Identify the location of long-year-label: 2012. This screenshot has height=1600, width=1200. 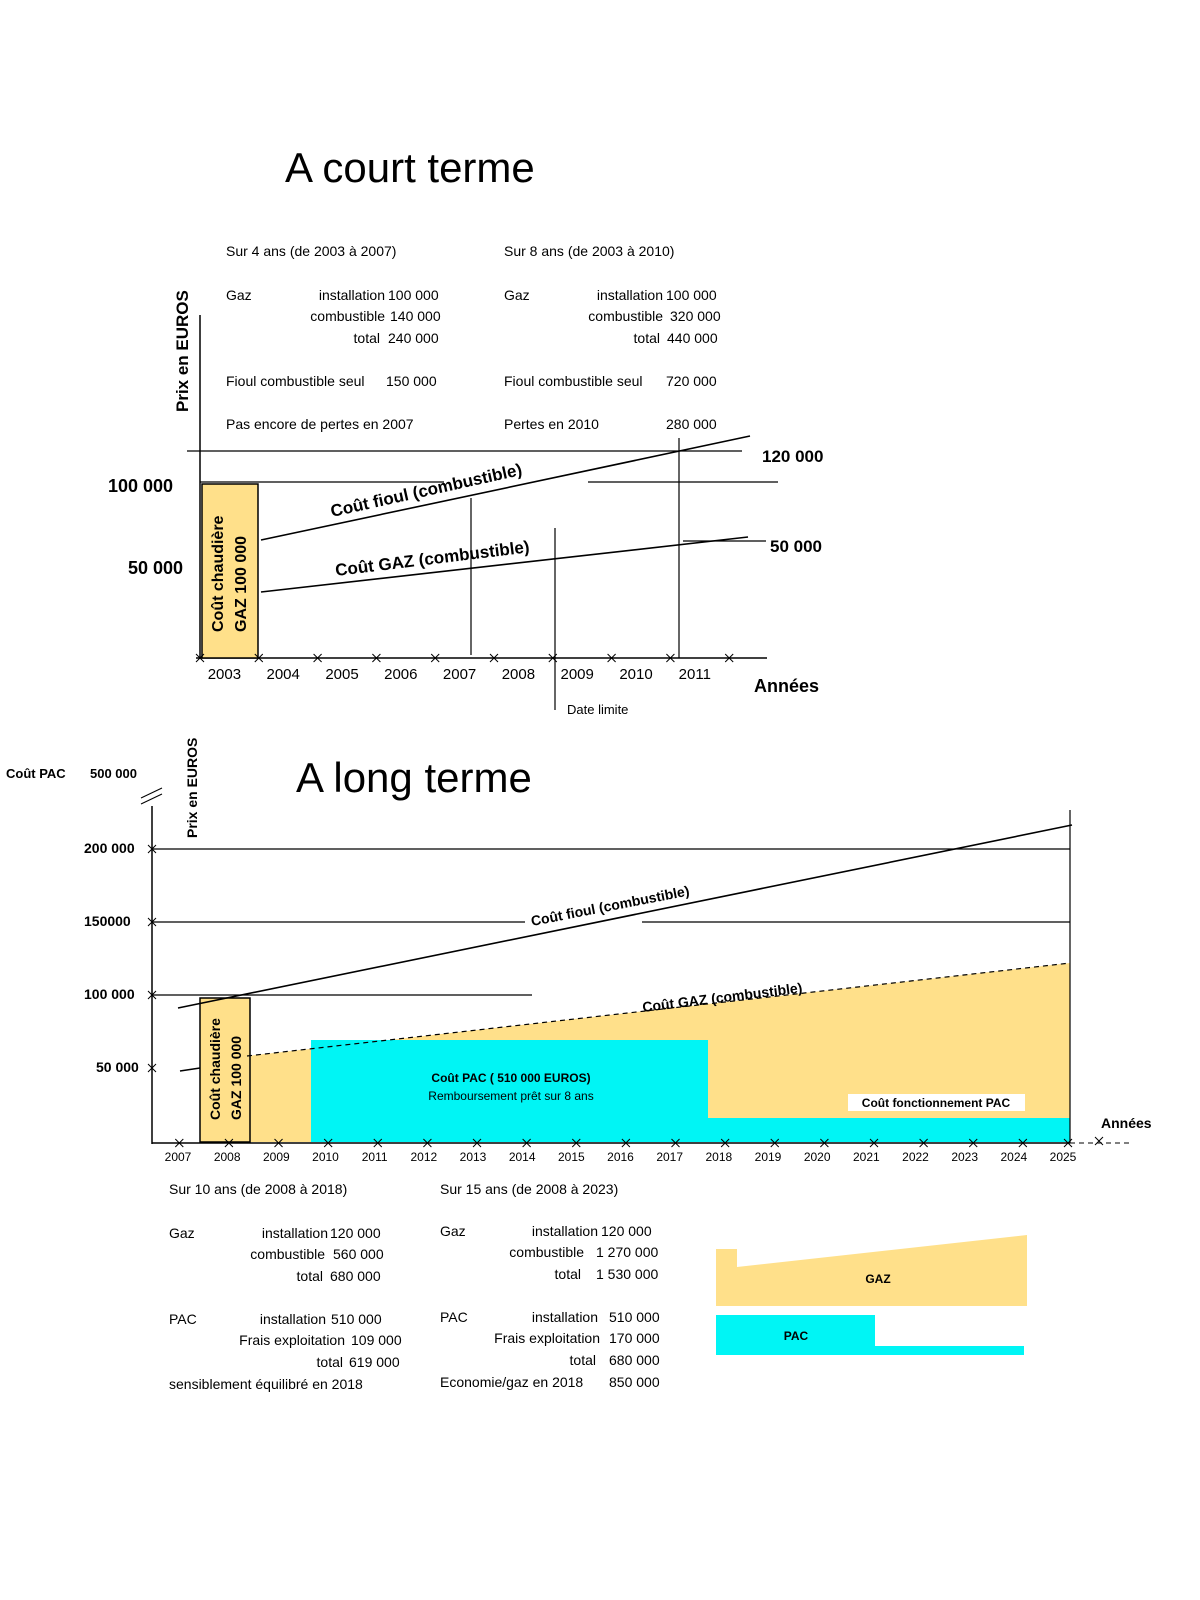
(423, 1157).